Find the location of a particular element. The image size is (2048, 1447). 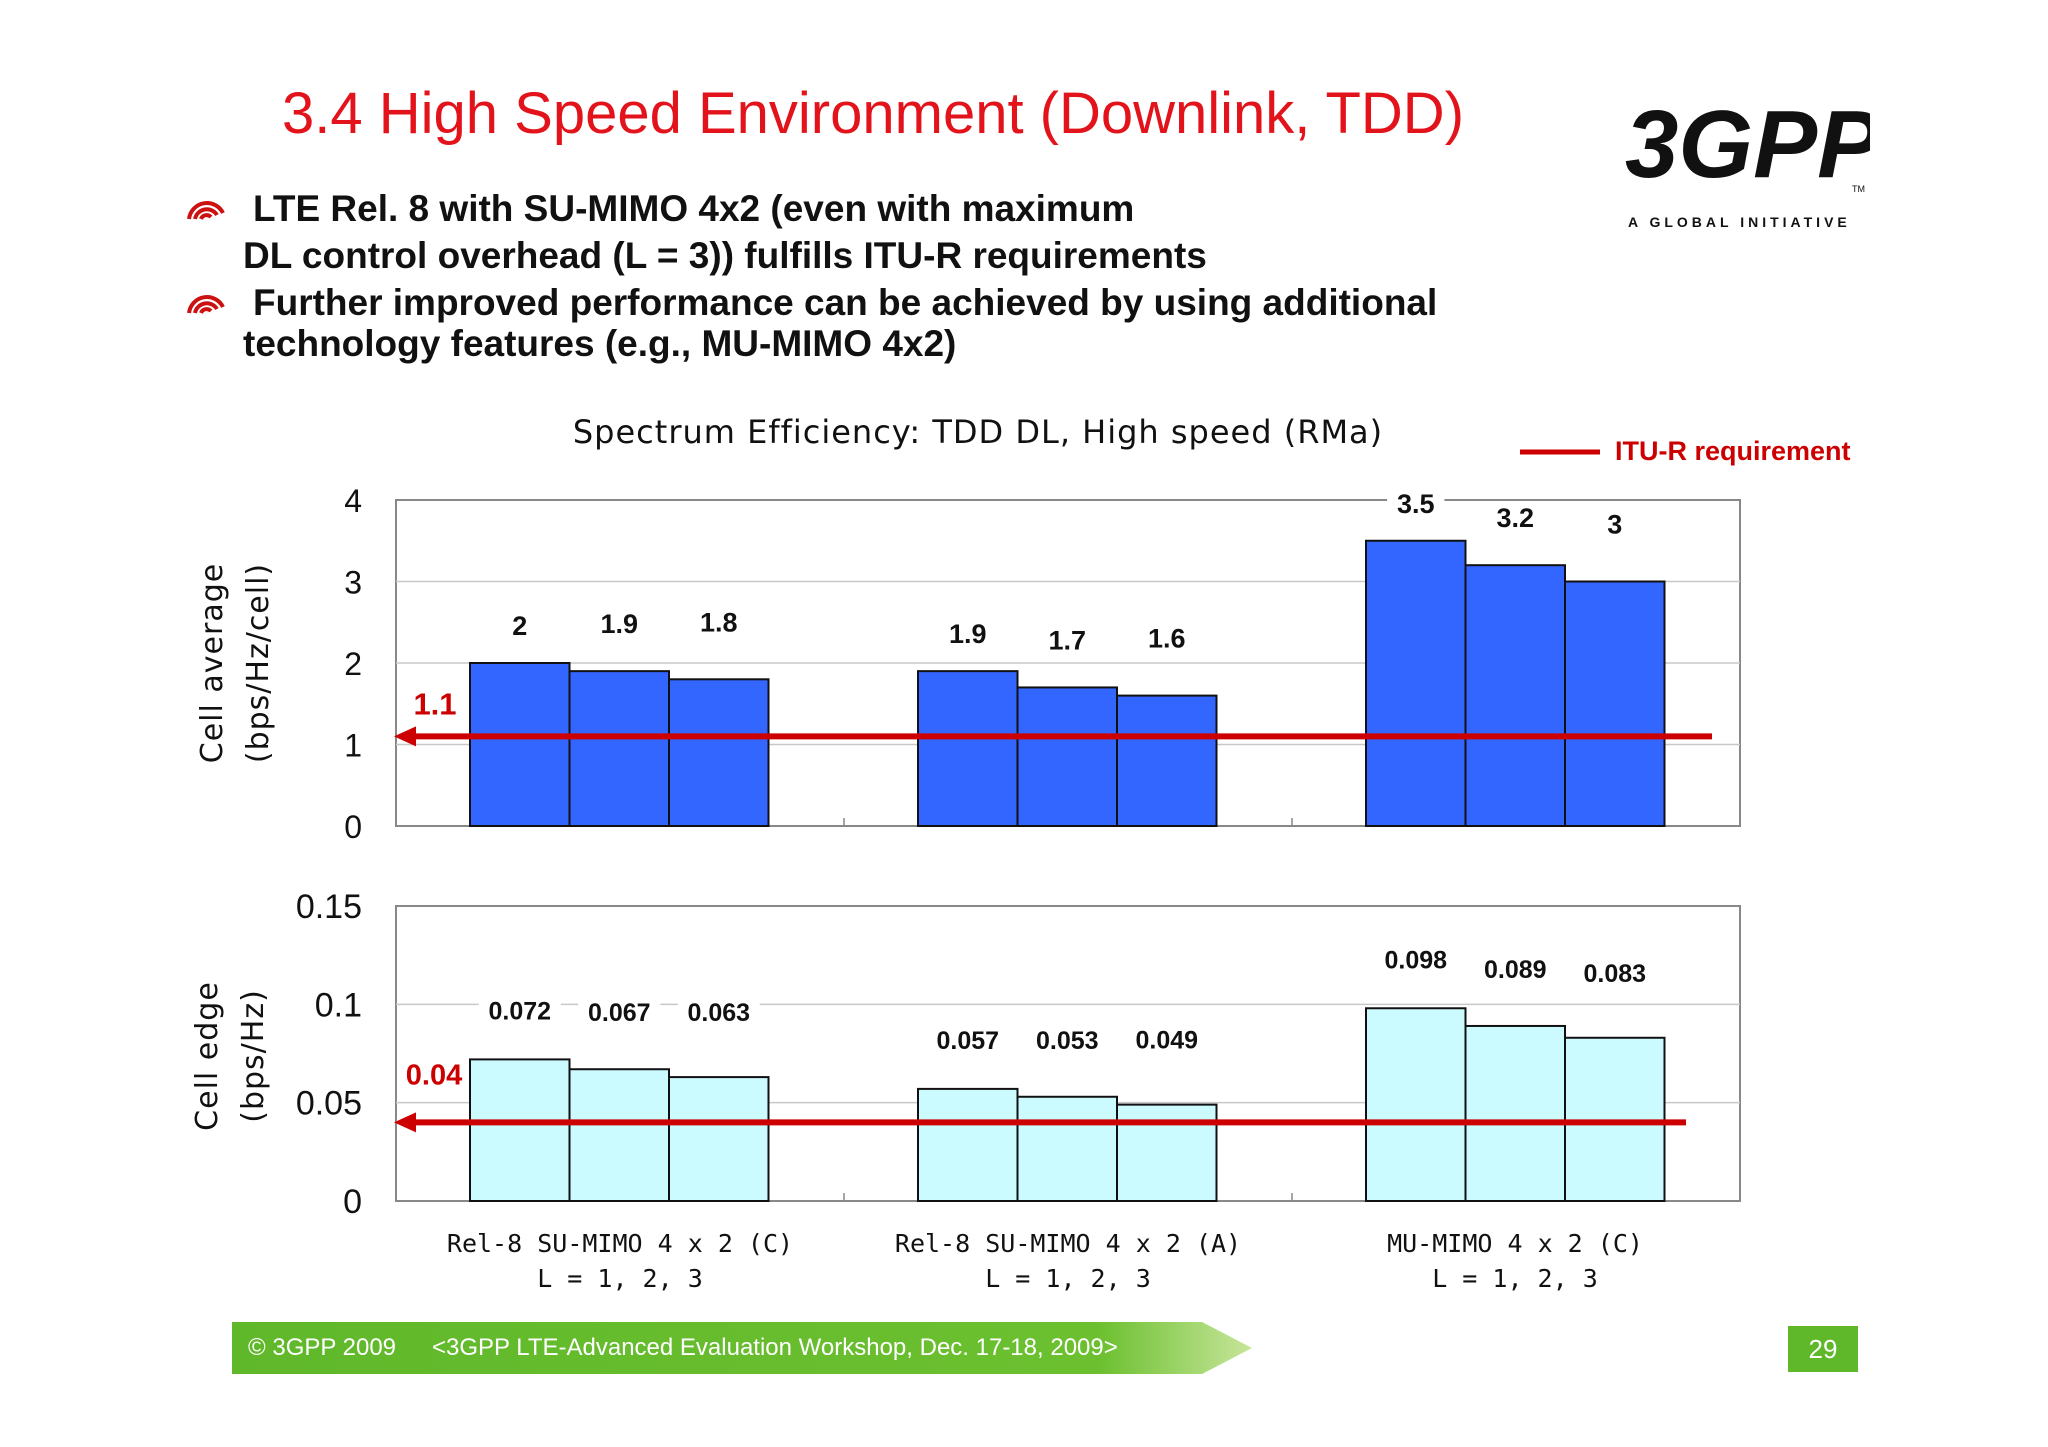

y-tick-label: 1 is located at coordinates (353, 746).